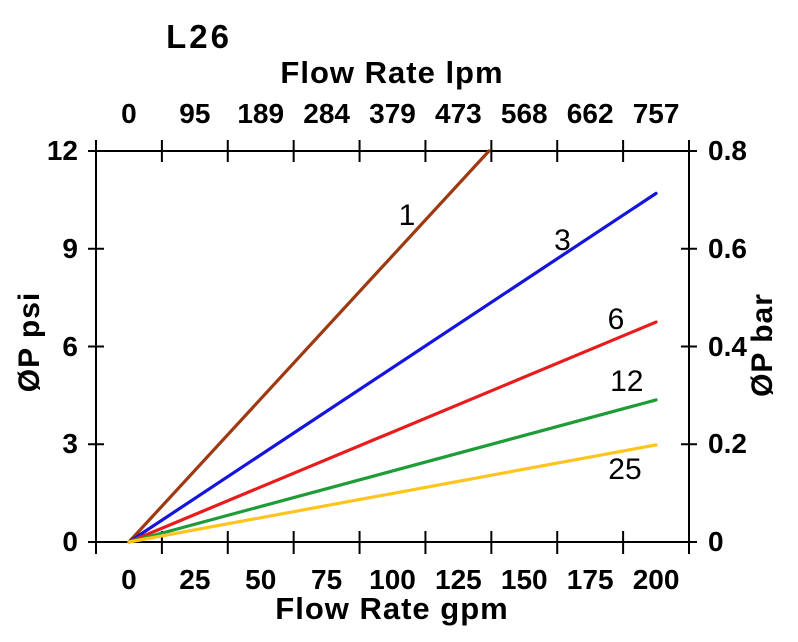 This screenshot has width=798, height=642. I want to click on right-tick-label: 0.2, so click(727, 444).